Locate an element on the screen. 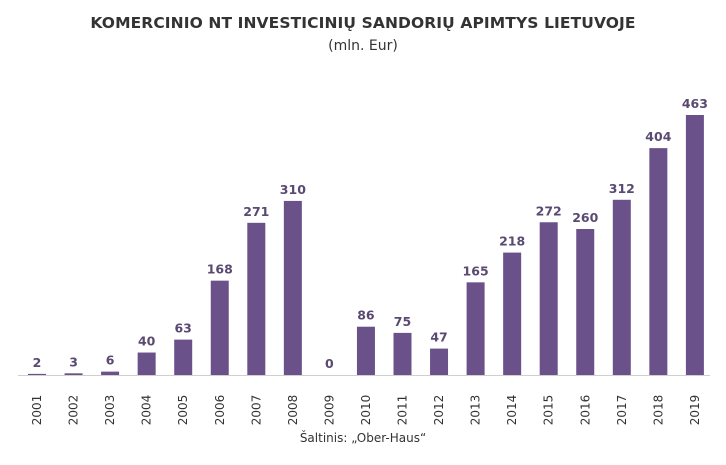 This screenshot has height=465, width=726. data-label-2014: 218 is located at coordinates (512, 241).